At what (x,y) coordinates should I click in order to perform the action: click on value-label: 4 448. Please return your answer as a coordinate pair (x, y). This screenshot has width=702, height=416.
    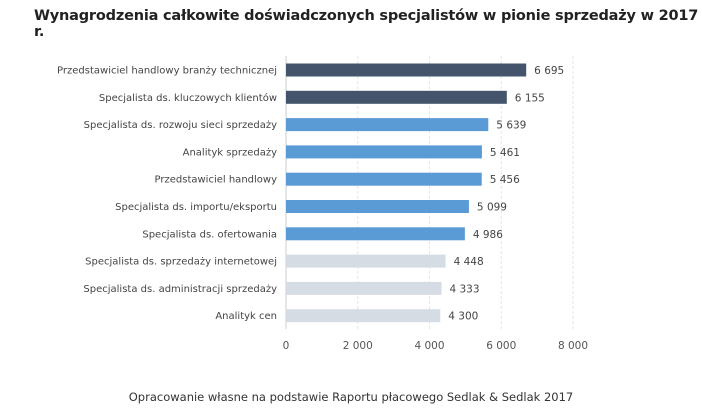
    Looking at the image, I should click on (469, 262).